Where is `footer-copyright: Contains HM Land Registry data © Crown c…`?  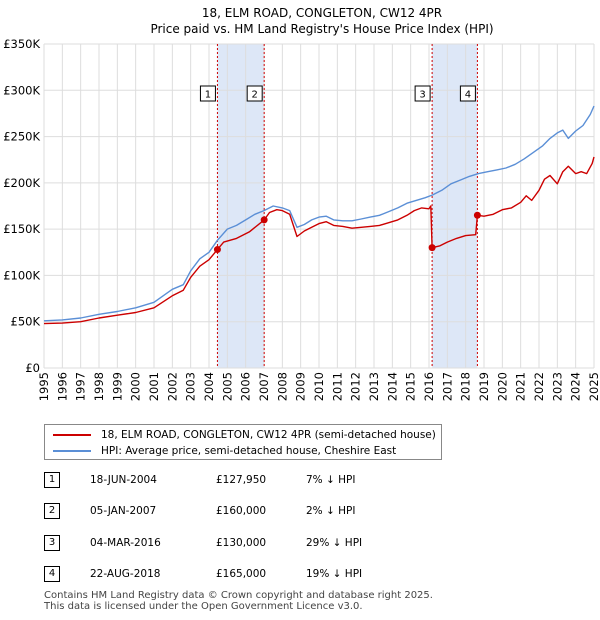
footer-copyright: Contains HM Land Registry data © Crown c… is located at coordinates (238, 595).